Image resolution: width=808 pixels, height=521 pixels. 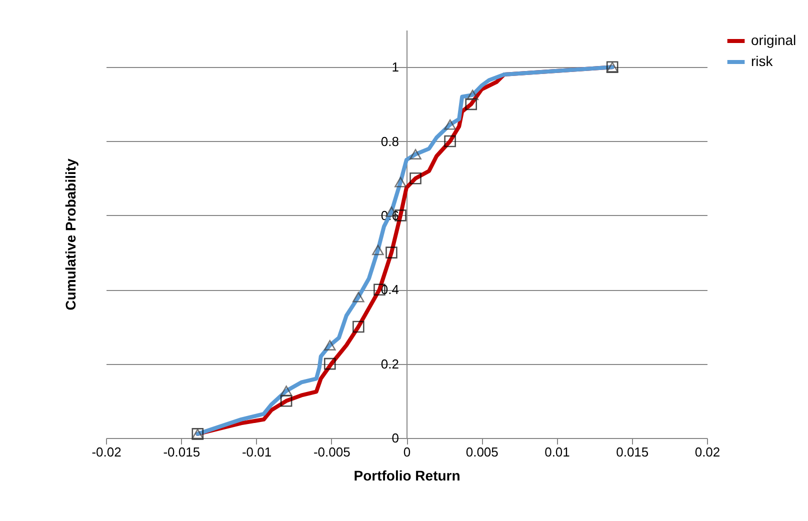 What do you see at coordinates (773, 40) in the screenshot?
I see `legend-label: original` at bounding box center [773, 40].